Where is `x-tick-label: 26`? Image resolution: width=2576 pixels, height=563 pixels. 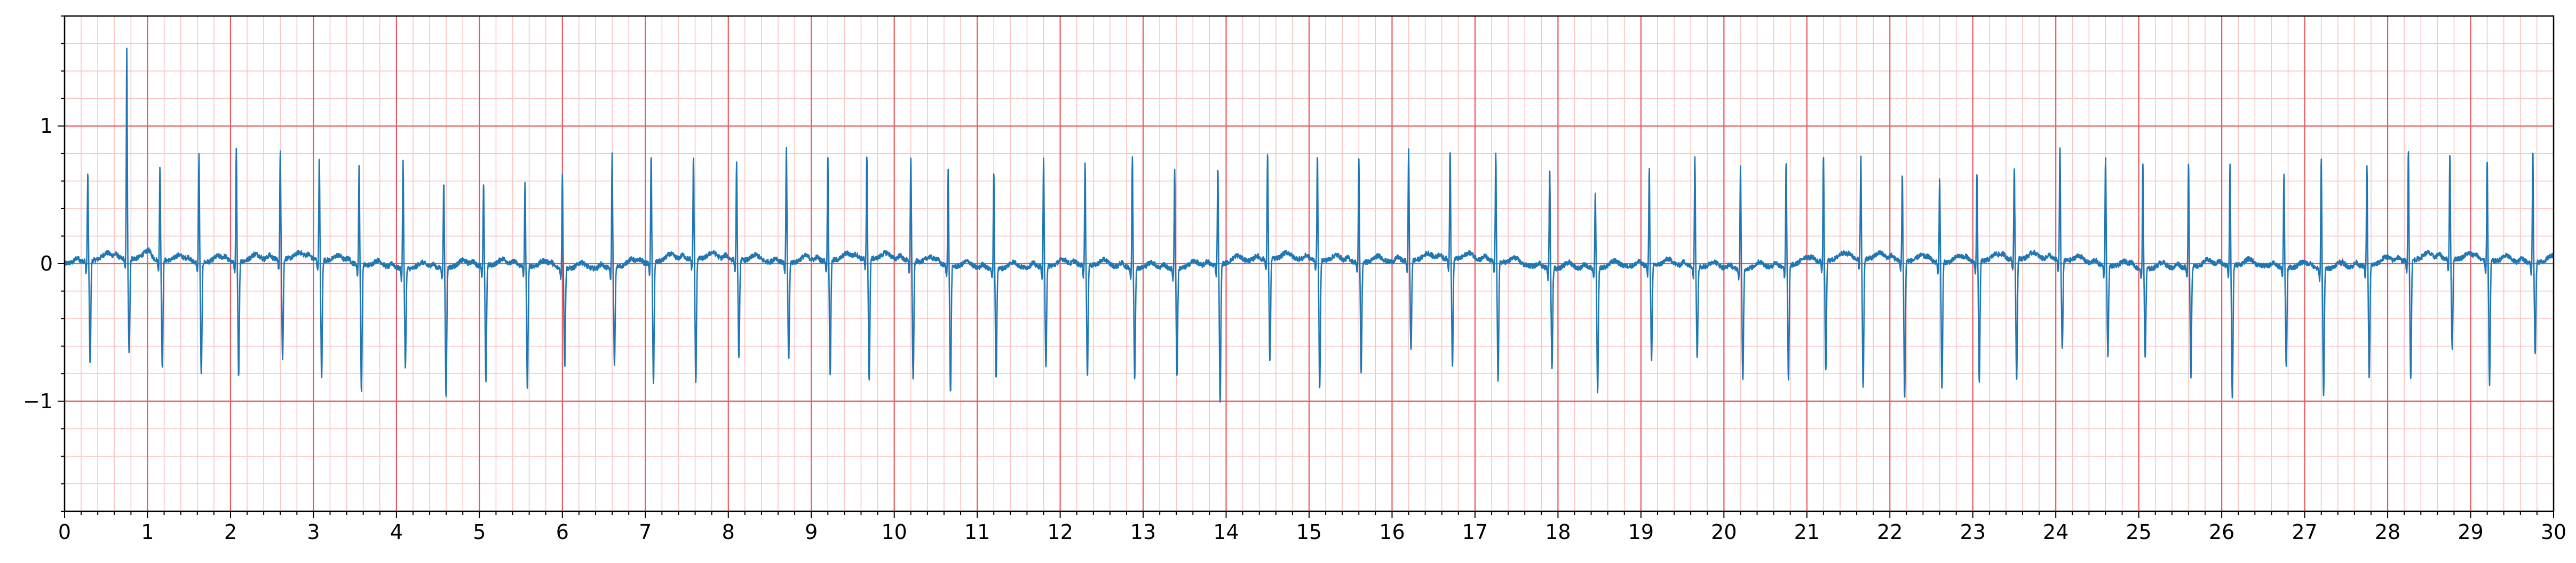
x-tick-label: 26 is located at coordinates (2221, 532).